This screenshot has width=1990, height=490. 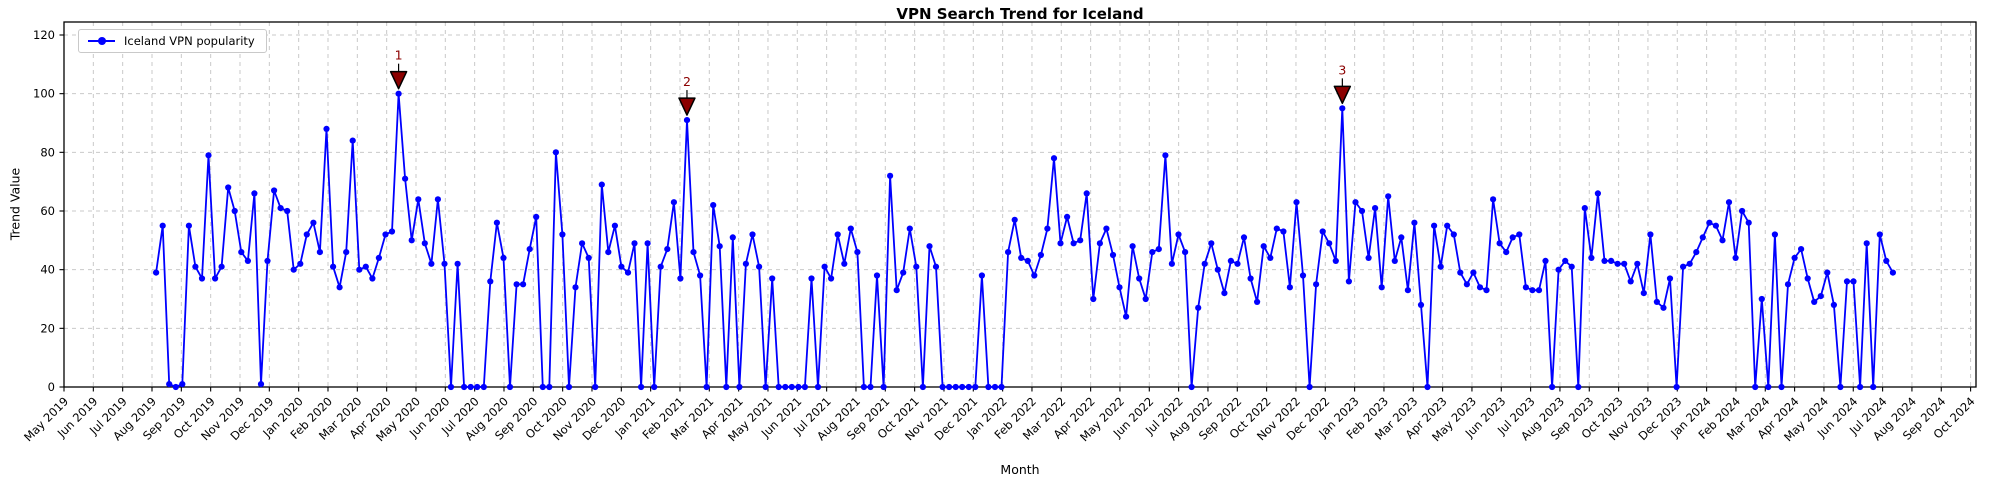 I want to click on y-tick-label: 80, so click(x=47, y=152).